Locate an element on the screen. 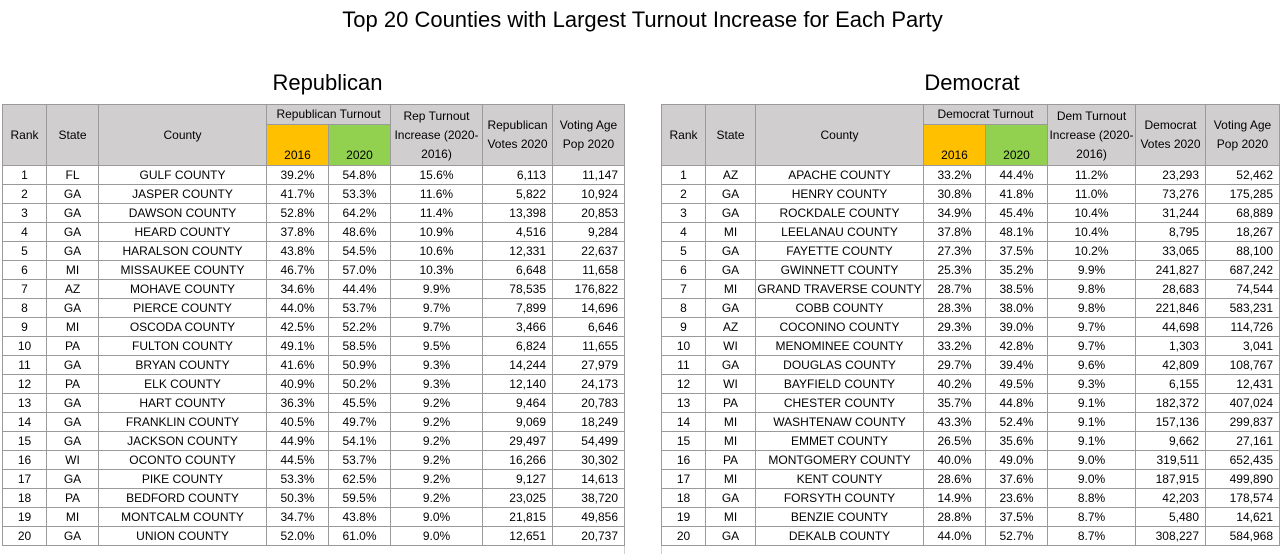 The image size is (1285, 555). voting-age-pop-cell: 14,696 is located at coordinates (588, 308).